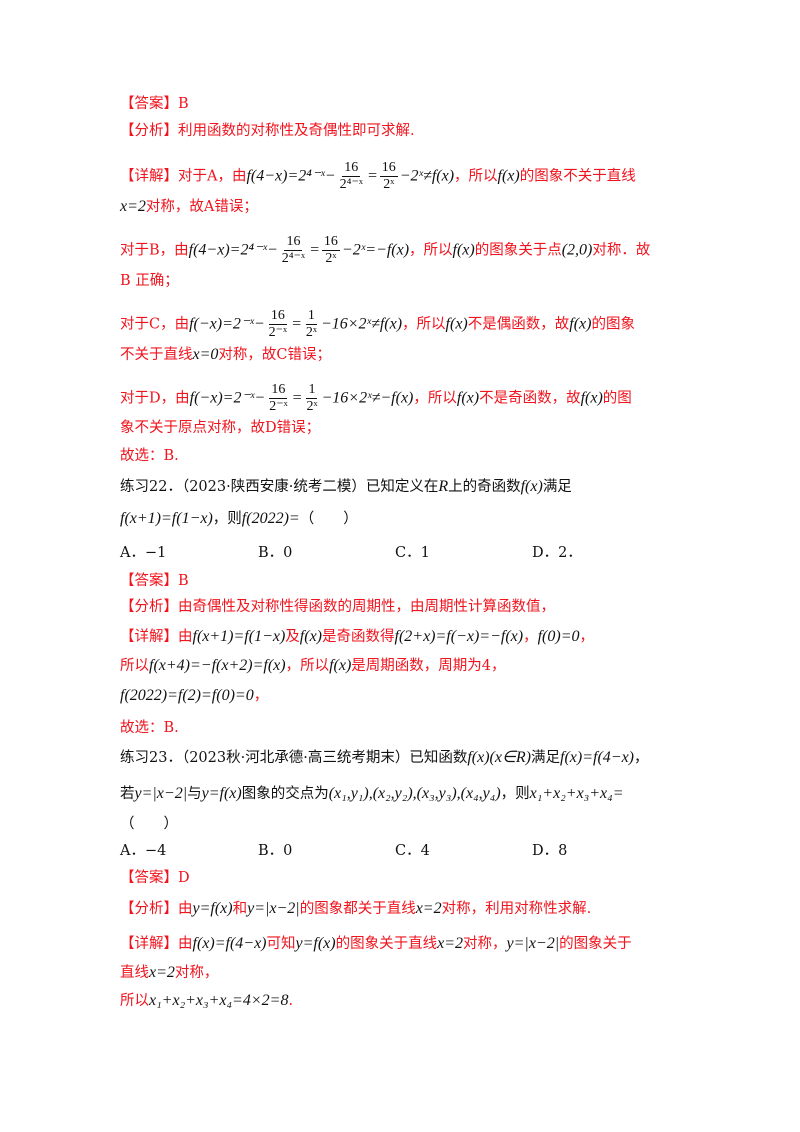 The image size is (800, 1132). What do you see at coordinates (484, 487) in the screenshot?
I see `text-segment: 上的奇函数` at bounding box center [484, 487].